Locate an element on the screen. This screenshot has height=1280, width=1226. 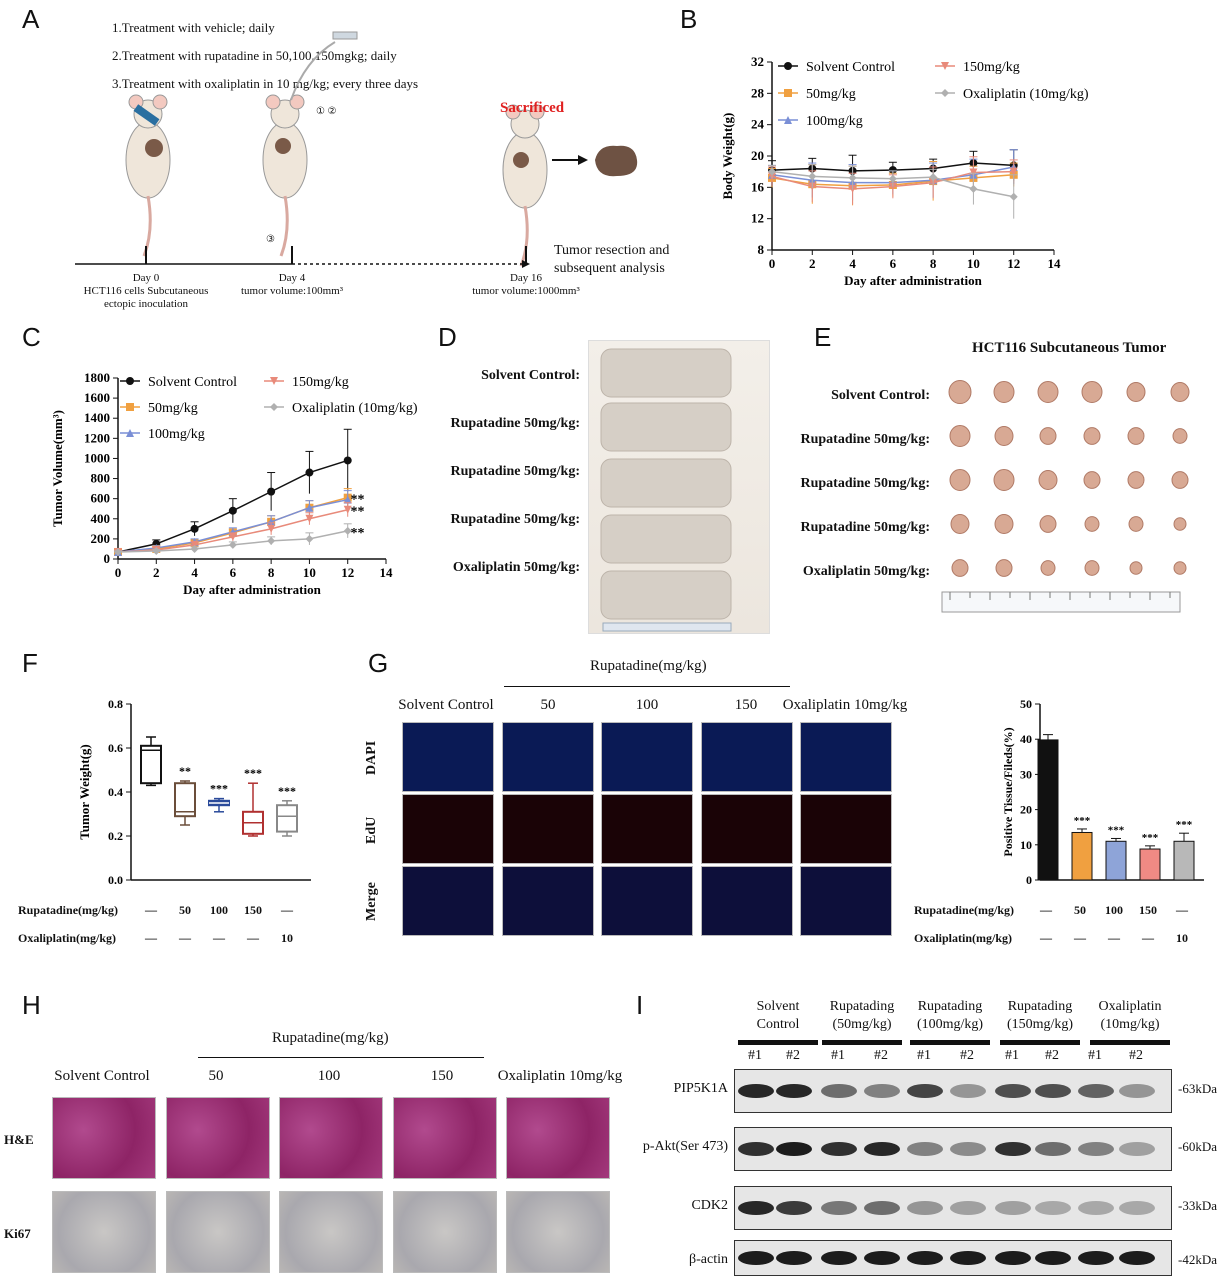
panel-h-group-line is located at coordinates (341, 1057).